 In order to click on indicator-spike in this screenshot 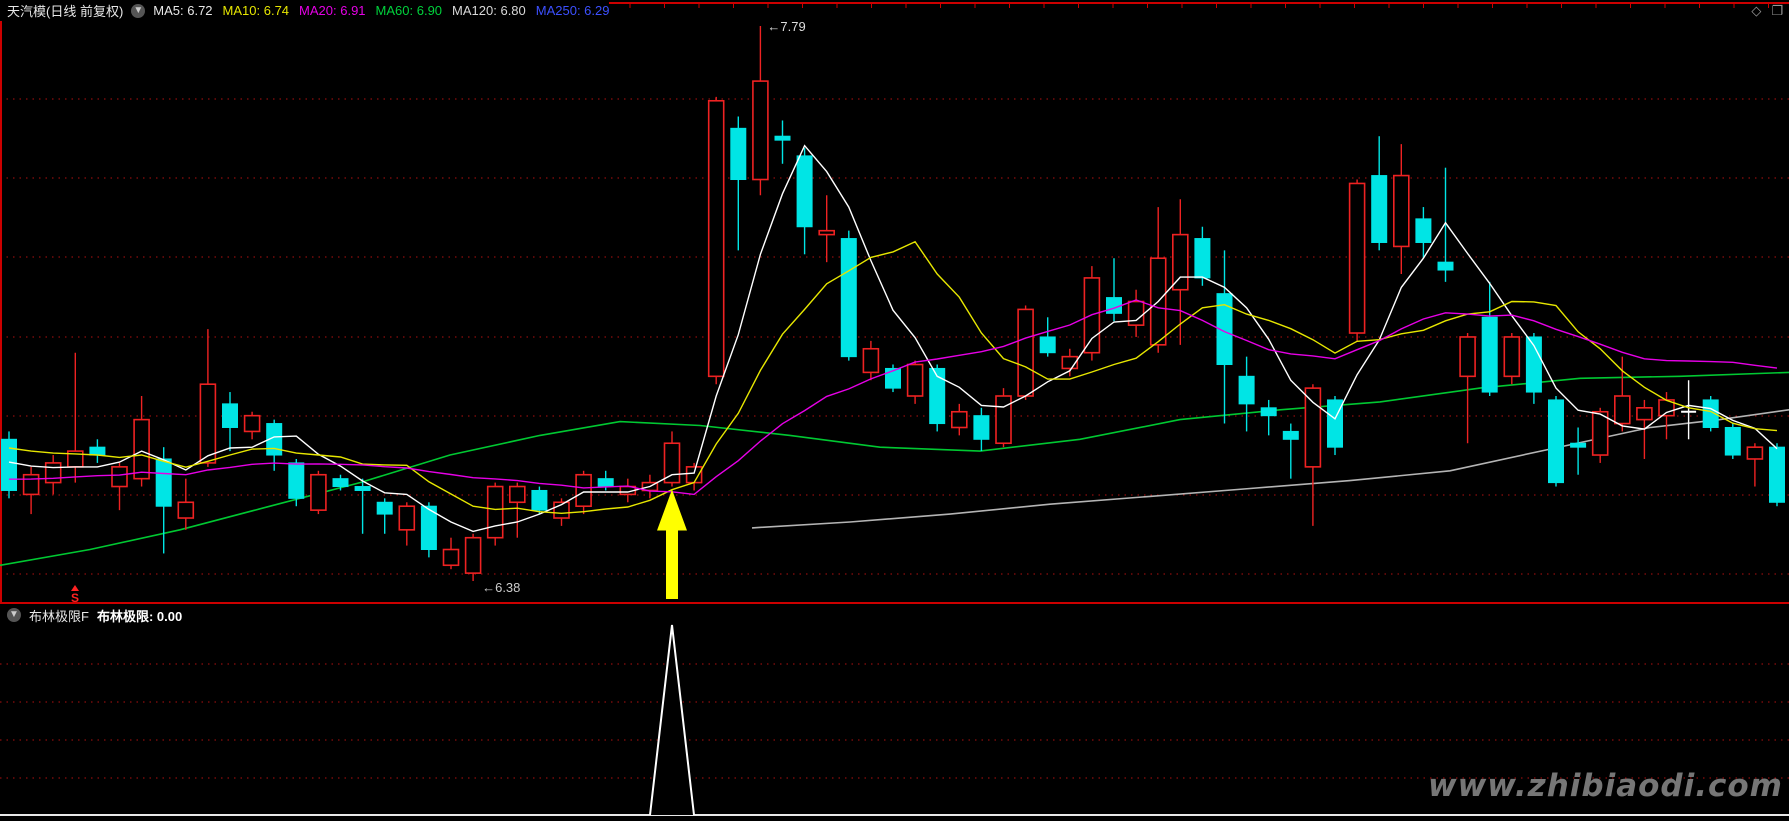, I will do `click(672, 720)`.